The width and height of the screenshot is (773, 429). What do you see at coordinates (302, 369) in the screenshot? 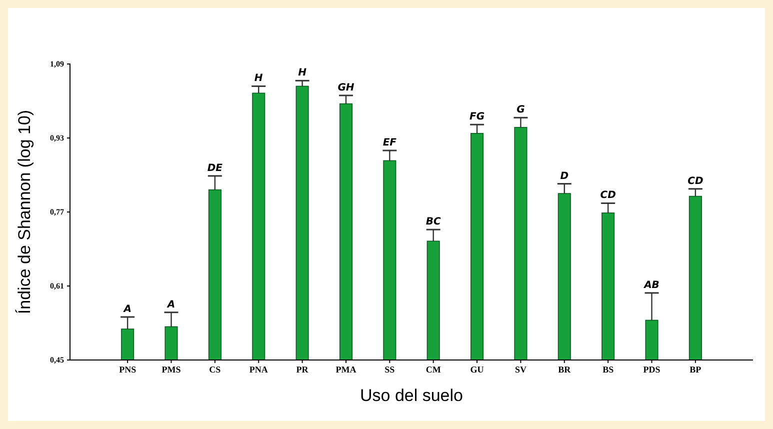
I see `x-tick-label: PR` at bounding box center [302, 369].